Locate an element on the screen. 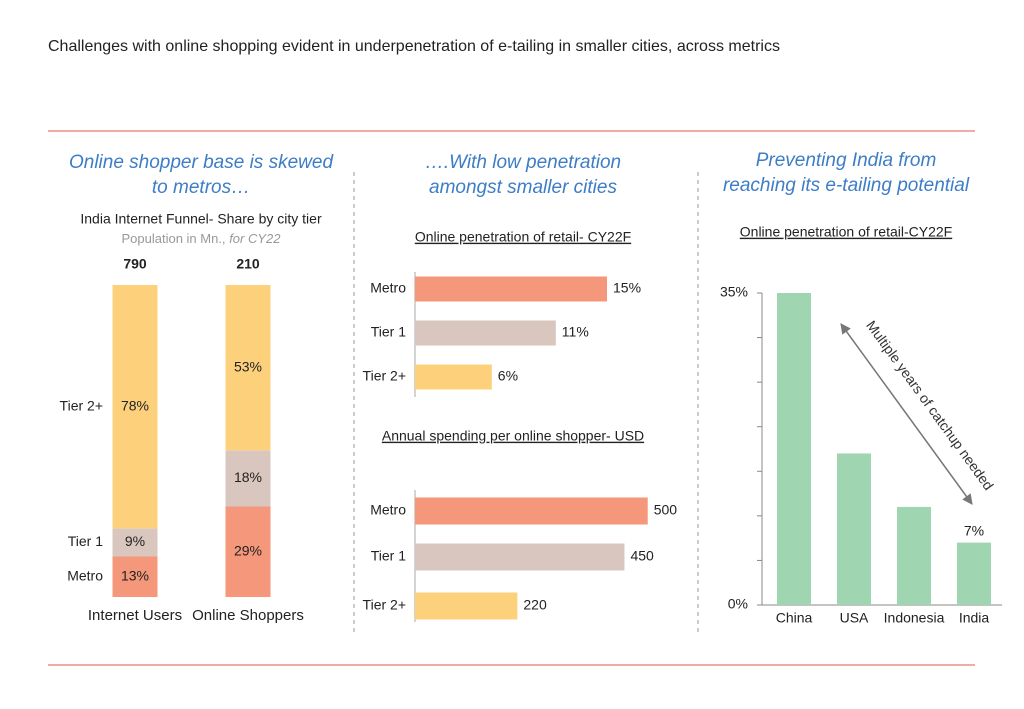 The width and height of the screenshot is (1024, 709). section-heading: Preventing India from is located at coordinates (846, 160).